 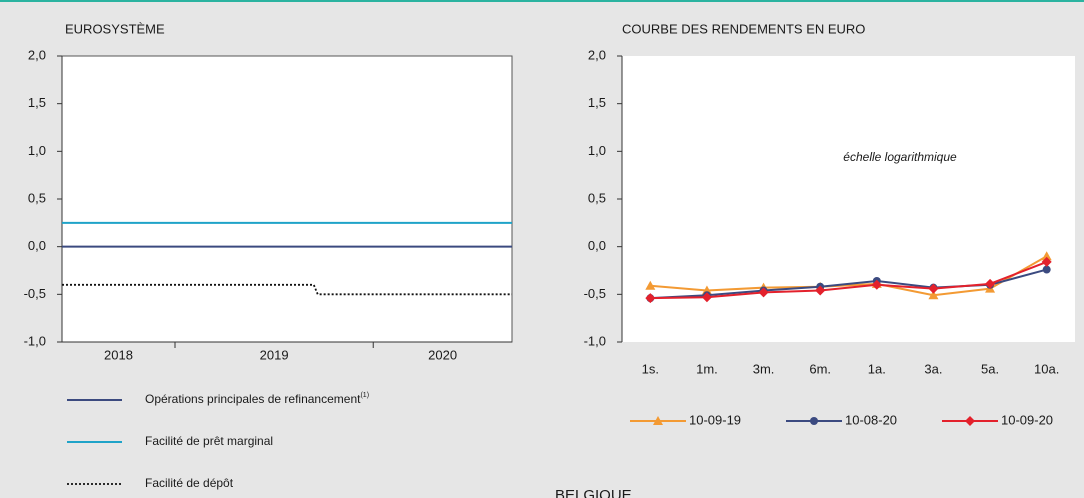 What do you see at coordinates (990, 368) in the screenshot?
I see `x-tick-label: 5a.` at bounding box center [990, 368].